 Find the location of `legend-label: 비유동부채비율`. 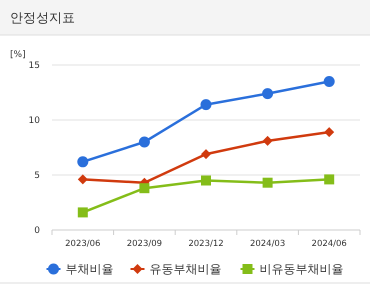

legend-label: 비유동부채비율 is located at coordinates (302, 269).